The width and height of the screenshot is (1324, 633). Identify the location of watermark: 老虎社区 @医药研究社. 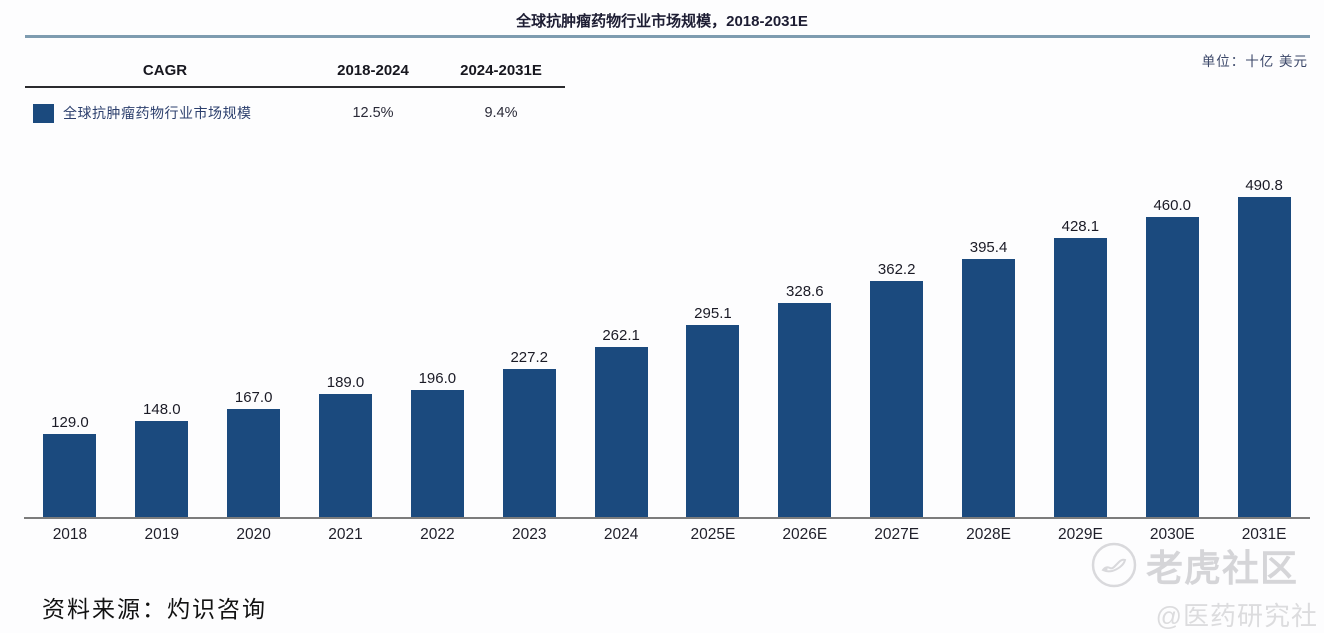
(1205, 585).